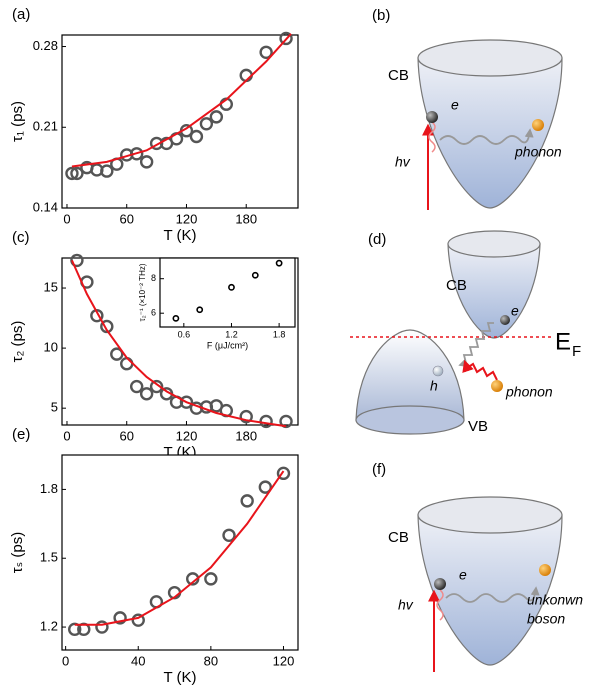 The height and width of the screenshot is (692, 606). What do you see at coordinates (49, 557) in the screenshot?
I see `y-tick-label: 1.5` at bounding box center [49, 557].